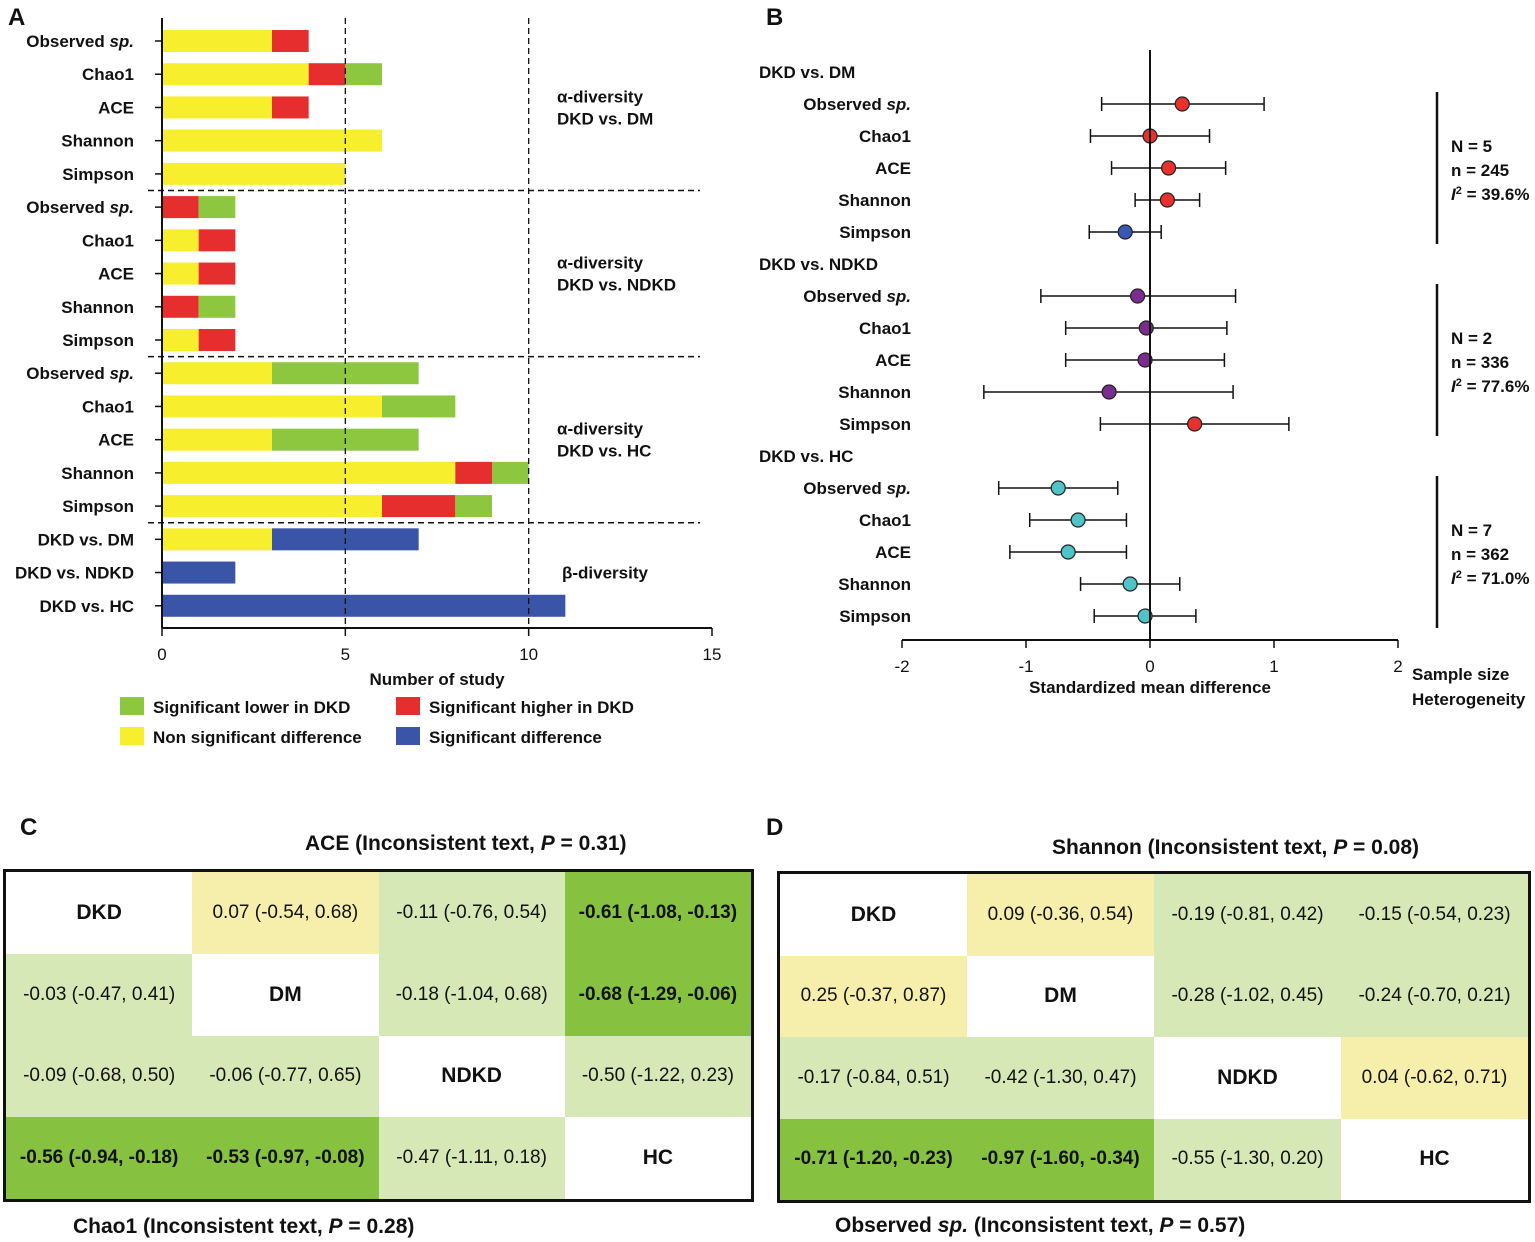 The width and height of the screenshot is (1535, 1242). Describe the element at coordinates (1490, 578) in the screenshot. I see `stat-heterogeneity: I2 = 71.0%` at that location.